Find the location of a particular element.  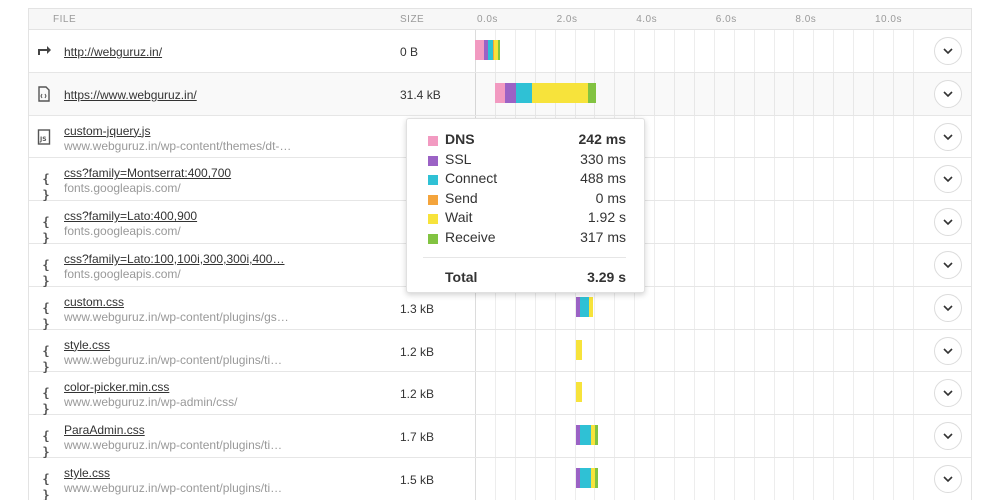

timing-item-ssl: SSL 330 ms is located at coordinates (526, 161).